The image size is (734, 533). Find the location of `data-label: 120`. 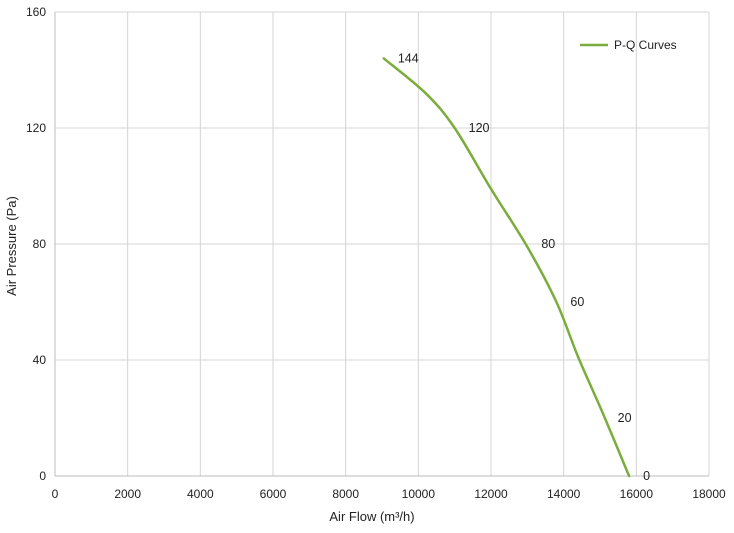

data-label: 120 is located at coordinates (479, 128).